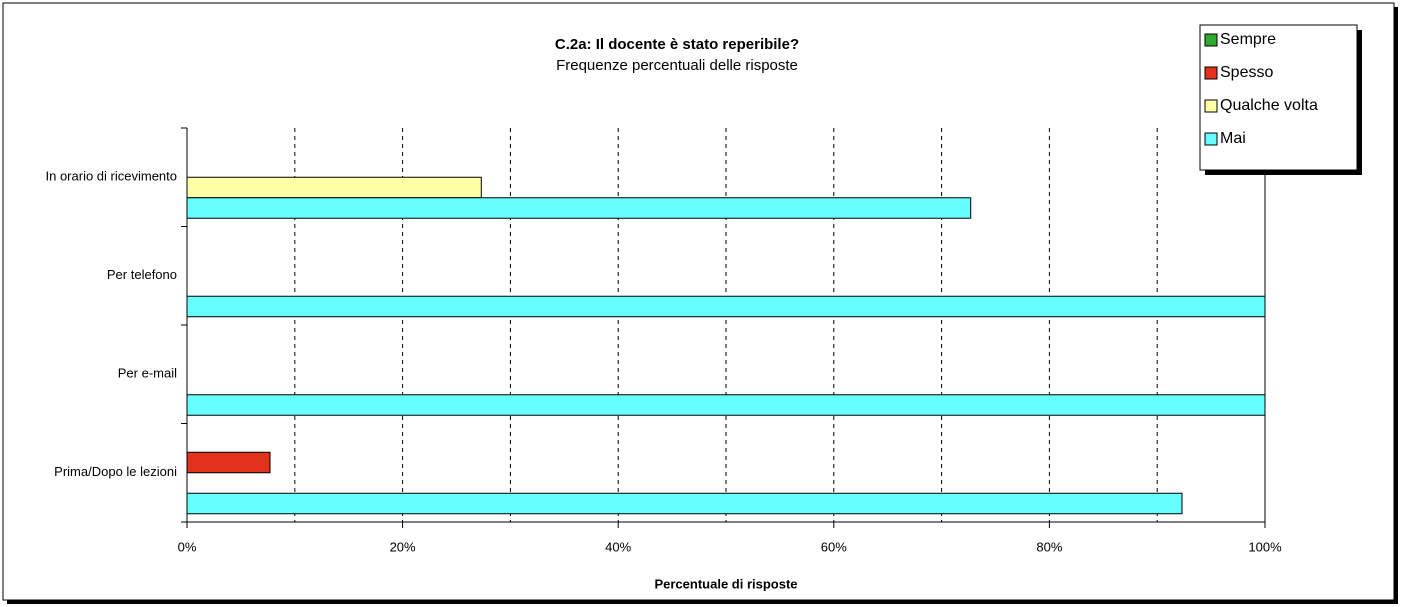 This screenshot has width=1402, height=607. I want to click on x-tick-label: 60%, so click(834, 546).